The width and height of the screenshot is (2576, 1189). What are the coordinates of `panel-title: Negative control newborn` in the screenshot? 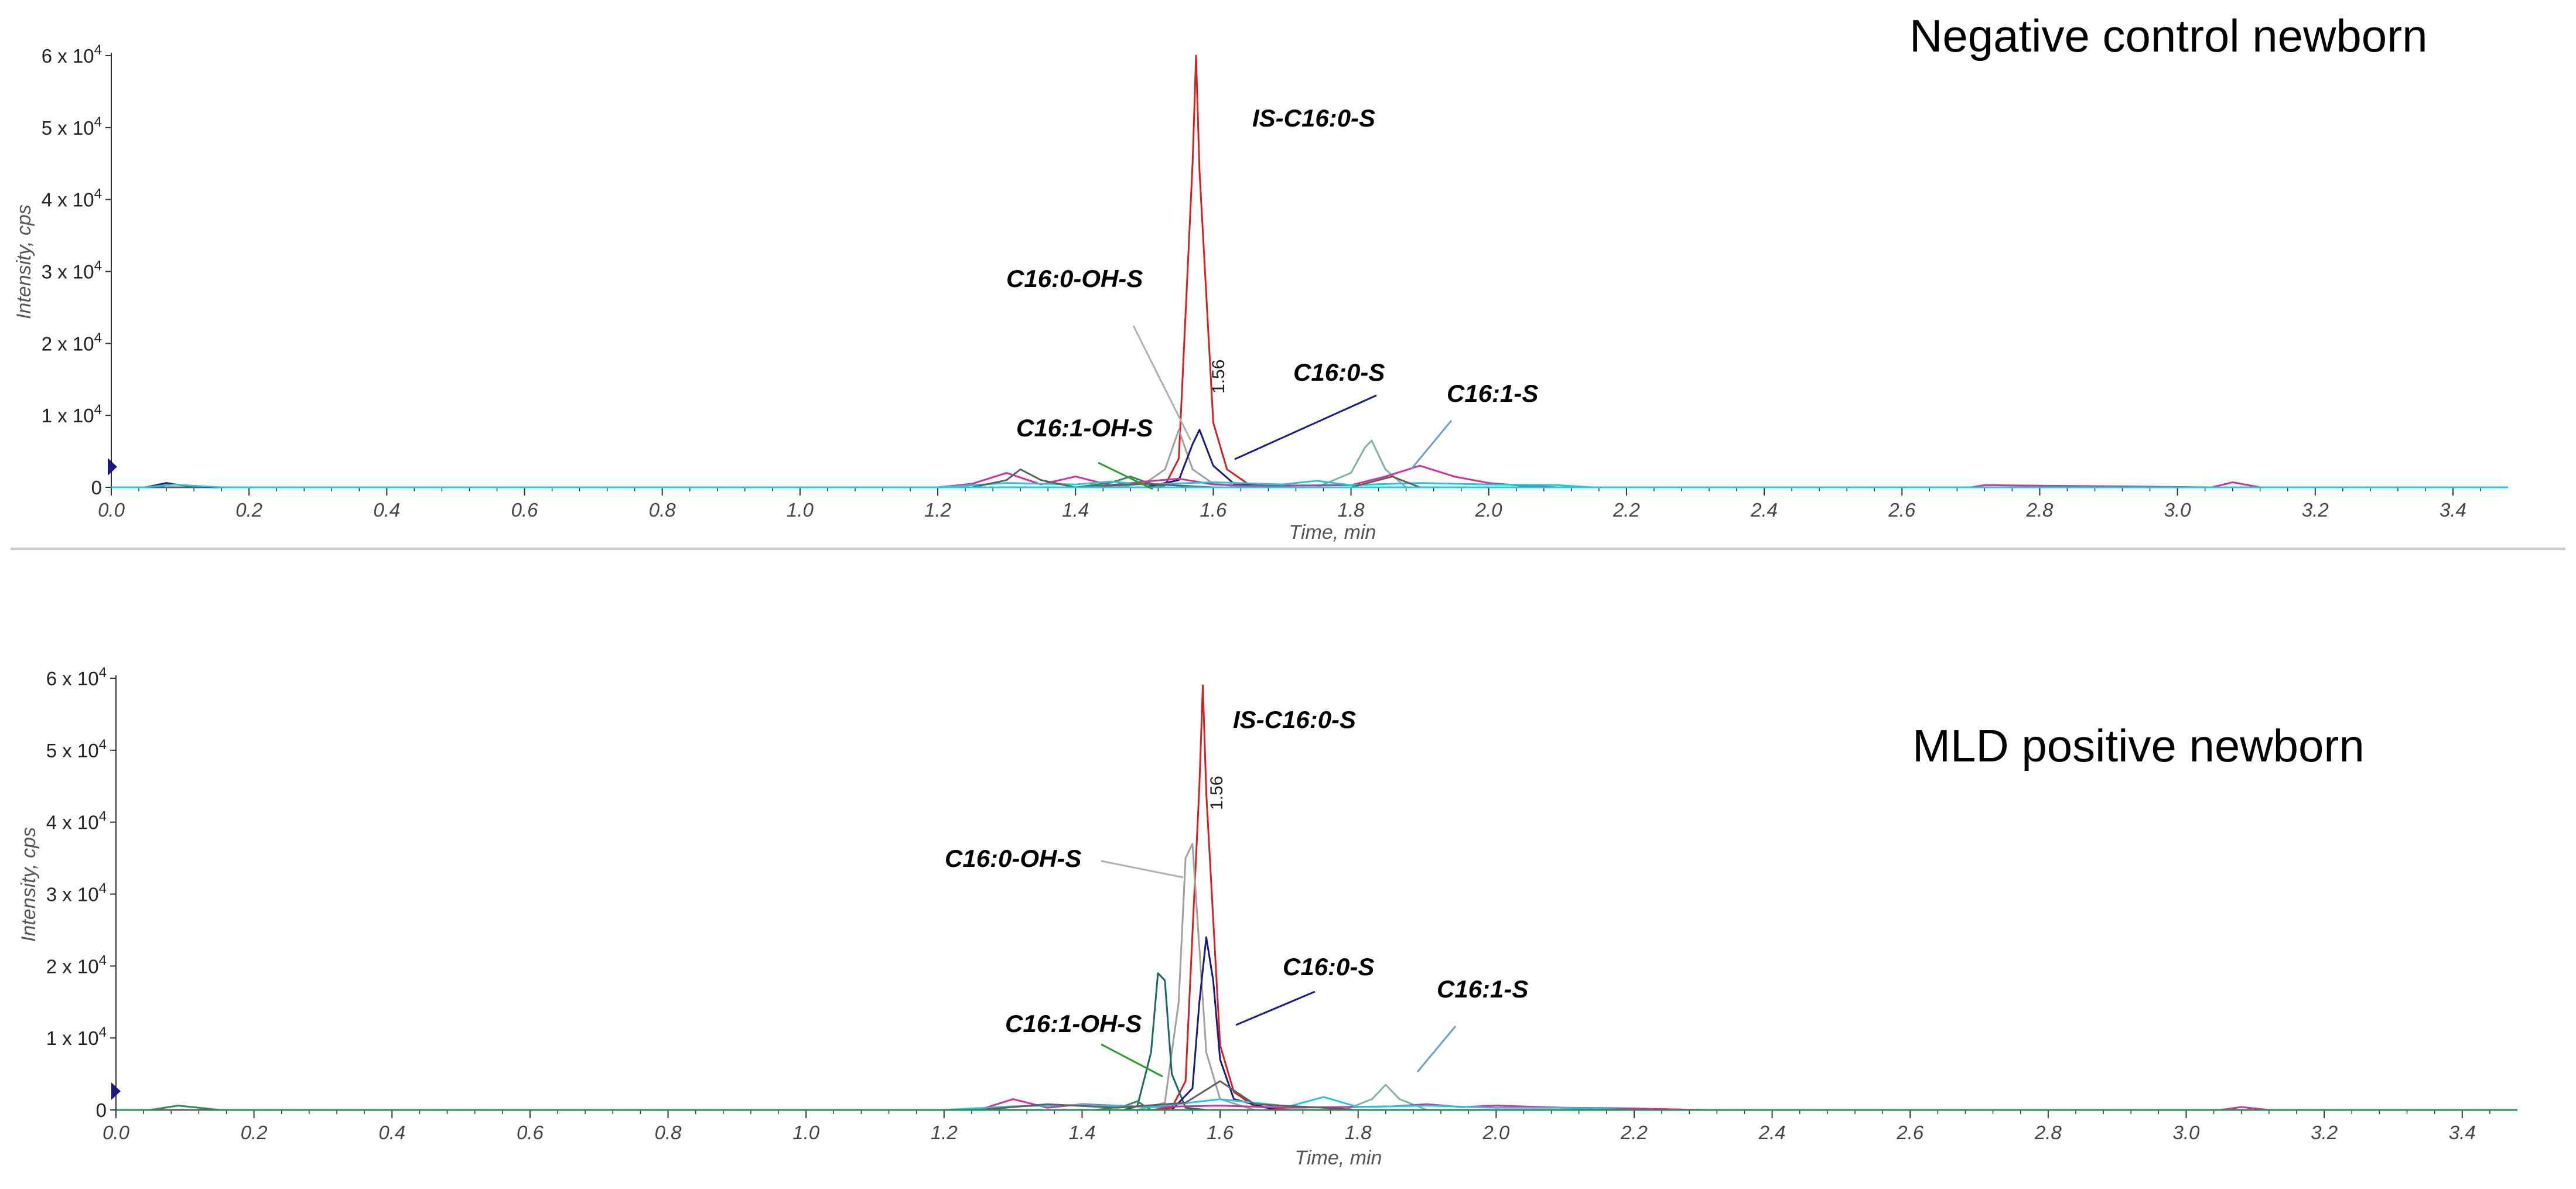 It's located at (2169, 36).